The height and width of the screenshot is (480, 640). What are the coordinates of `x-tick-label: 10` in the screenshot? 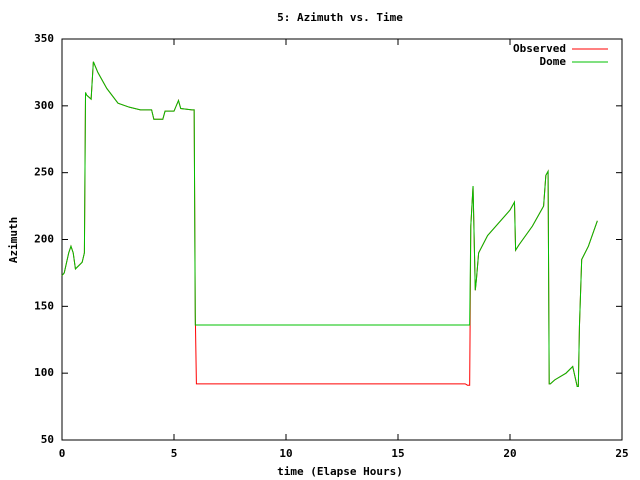 It's located at (285, 453).